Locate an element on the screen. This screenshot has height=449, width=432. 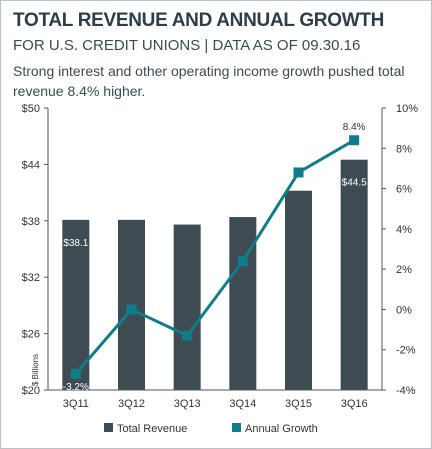
y-right-tick-label: 10% is located at coordinates (407, 109).